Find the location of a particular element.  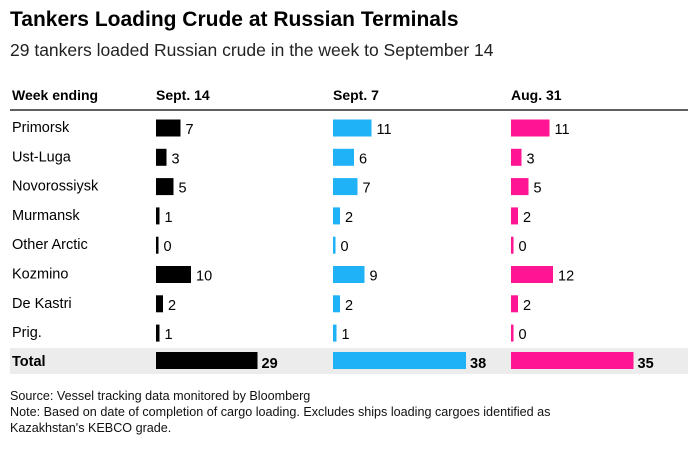

note-line-2: Kazakhstan's KEBCO grade. is located at coordinates (91, 428).